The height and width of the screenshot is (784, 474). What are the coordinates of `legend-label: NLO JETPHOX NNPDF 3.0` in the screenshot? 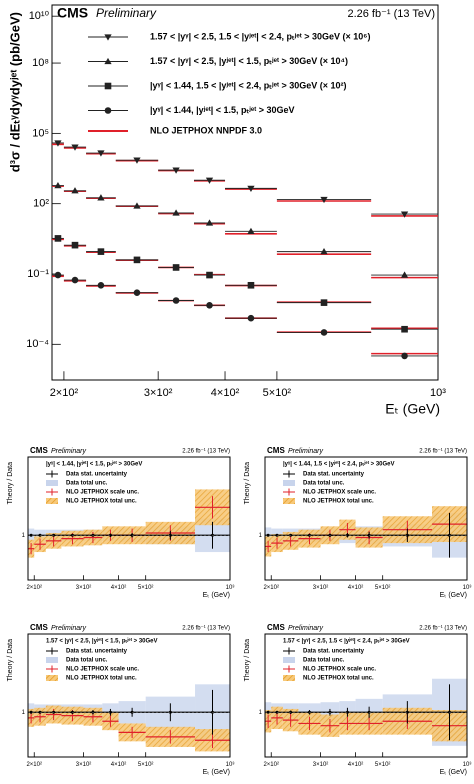 It's located at (206, 130).